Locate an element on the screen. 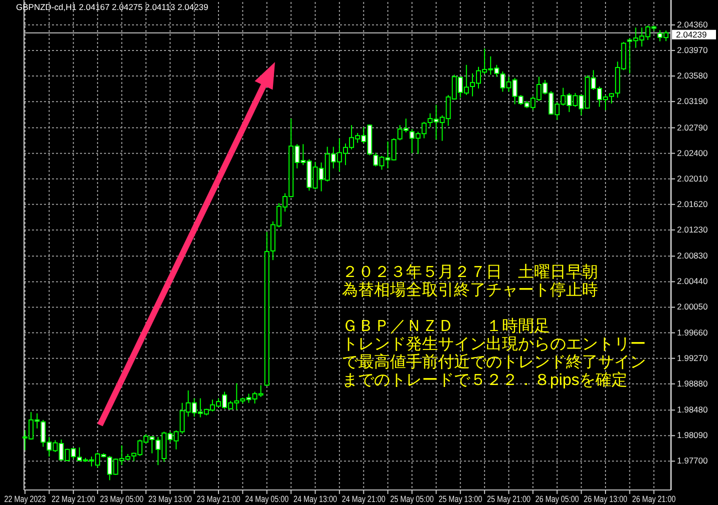 Image resolution: width=718 pixels, height=505 pixels. x-tick-label: 23 May 05:00 is located at coordinates (122, 499).